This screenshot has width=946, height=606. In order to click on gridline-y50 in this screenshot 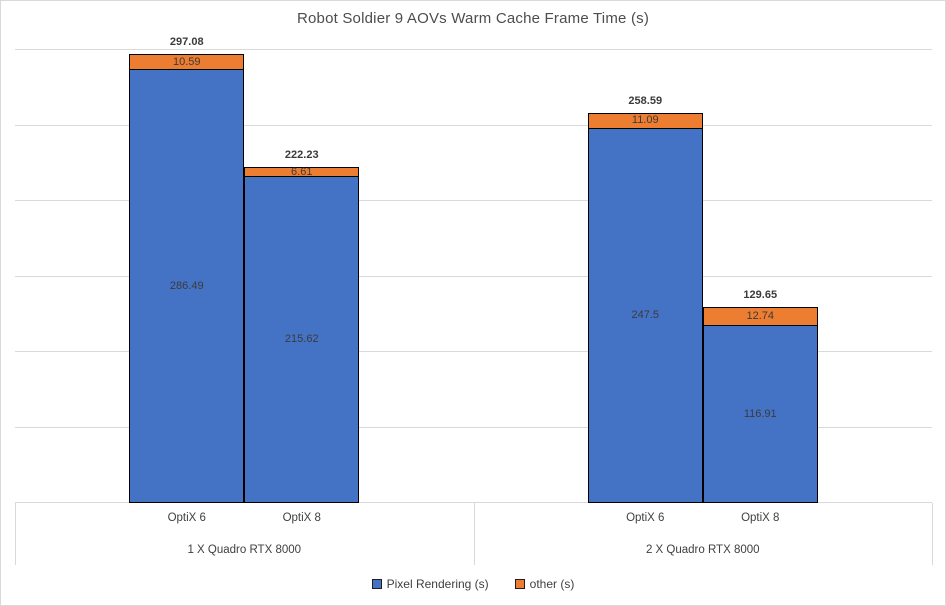, I will do `click(473, 427)`.